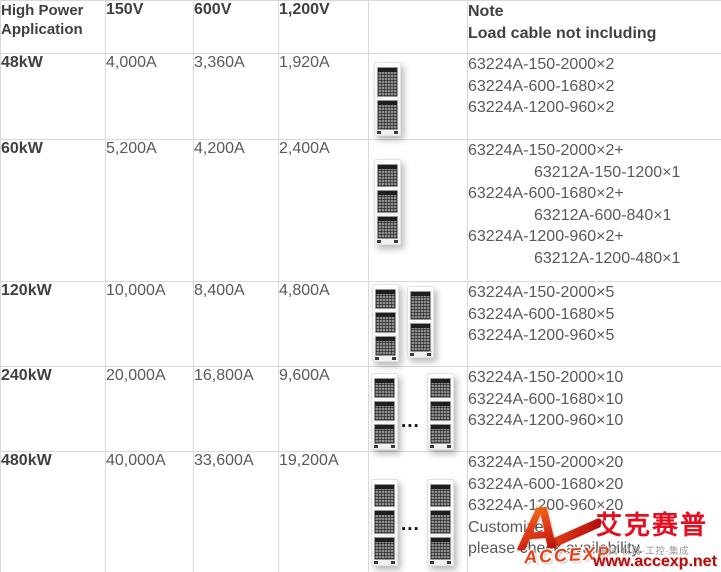 Image resolution: width=721 pixels, height=572 pixels. Describe the element at coordinates (236, 210) in the screenshot. I see `current-600v: 4,200A` at that location.